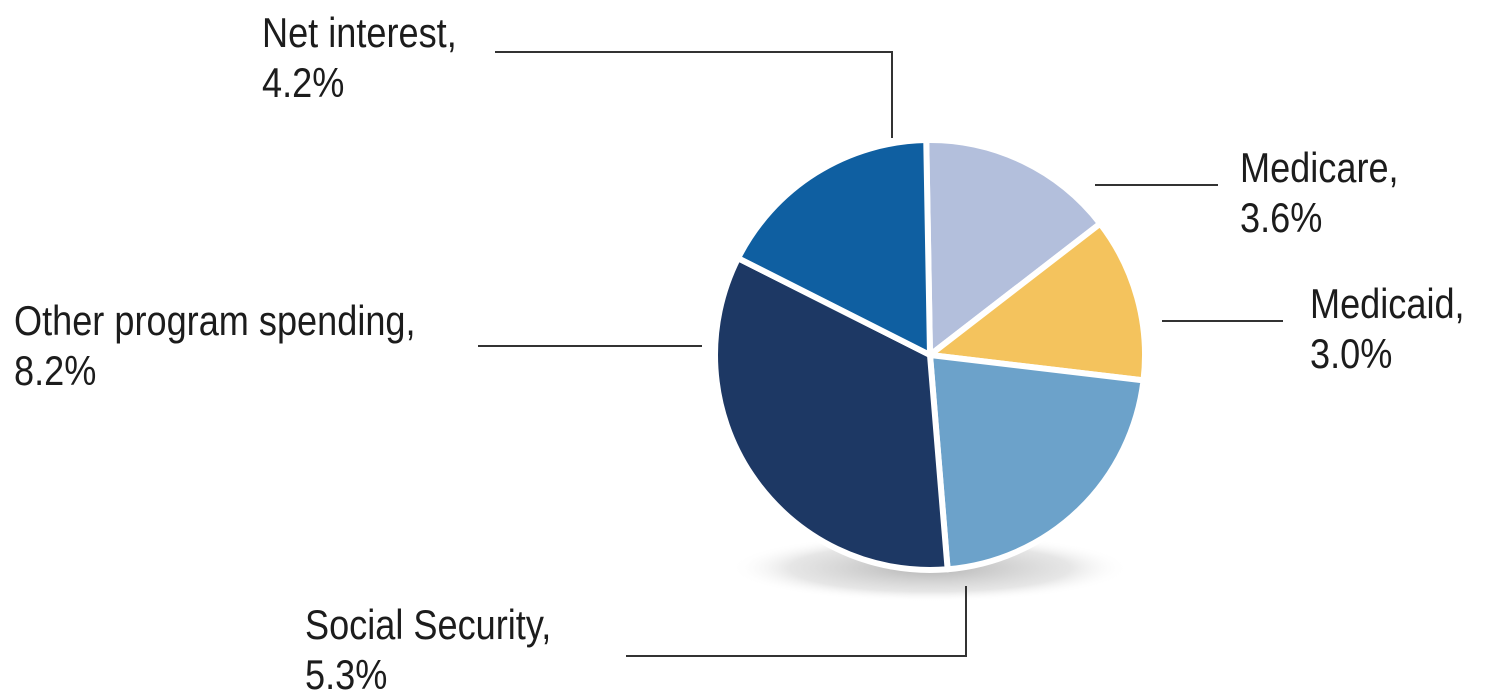  I want to click on label-medicare: Medicare, 3.6%, so click(1319, 193).